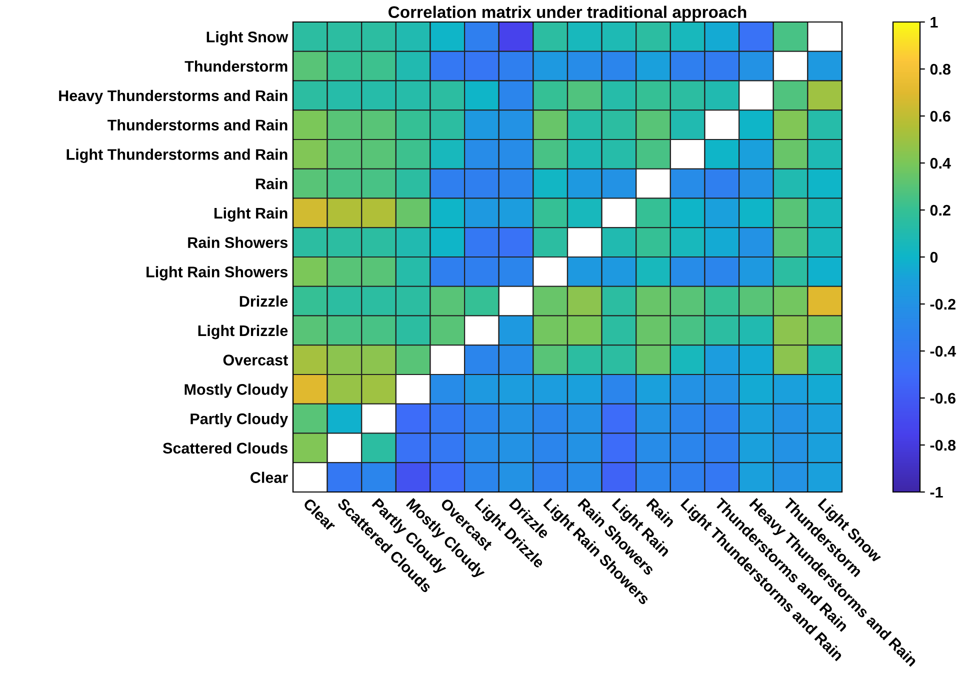  I want to click on color-bar-label: 0.4, so click(940, 163).